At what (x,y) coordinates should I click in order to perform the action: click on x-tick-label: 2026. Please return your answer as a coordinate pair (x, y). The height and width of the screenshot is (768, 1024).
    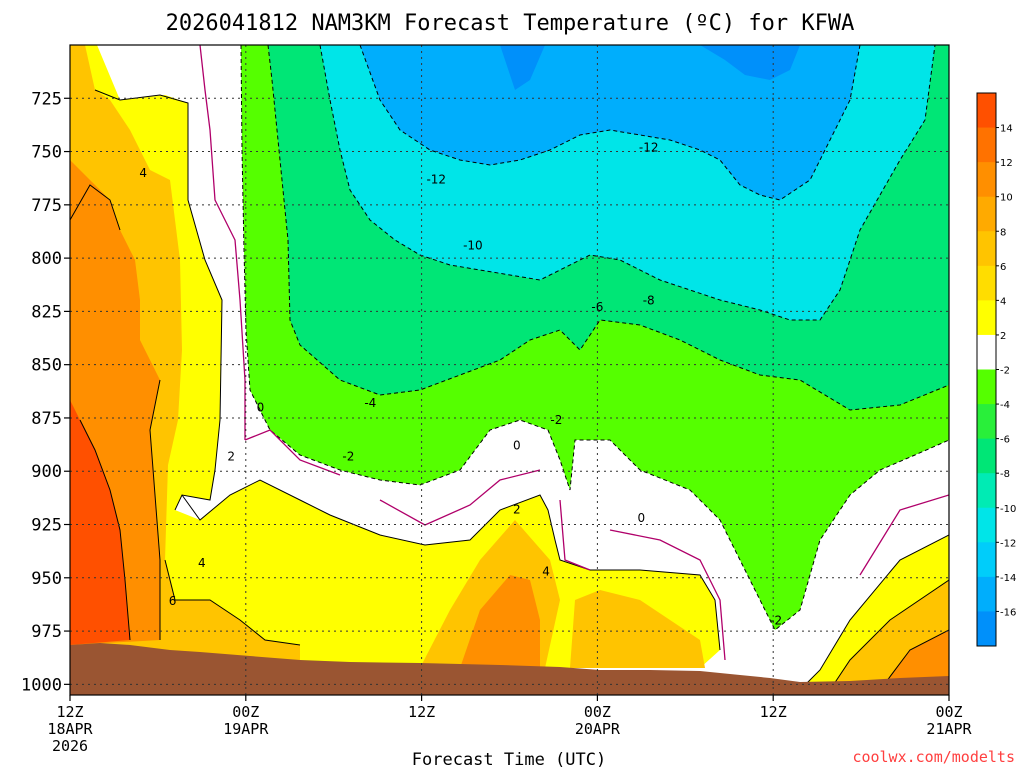
    Looking at the image, I should click on (70, 746).